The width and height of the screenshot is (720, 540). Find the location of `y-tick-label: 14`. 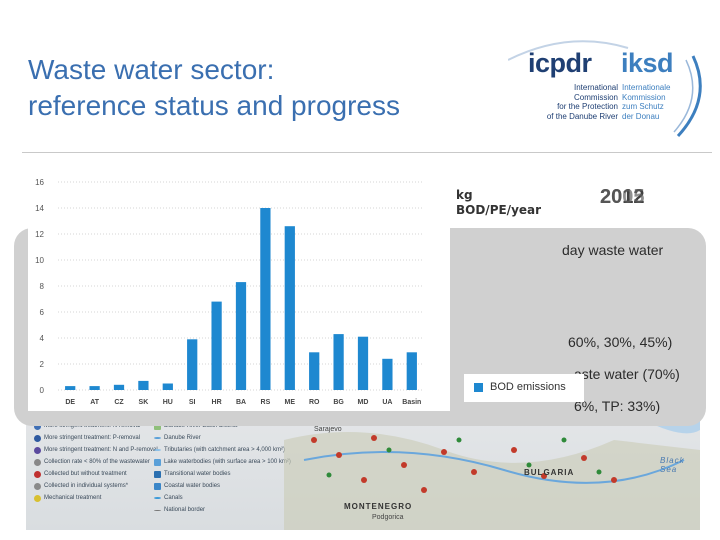

y-tick-label: 14 is located at coordinates (39, 208).